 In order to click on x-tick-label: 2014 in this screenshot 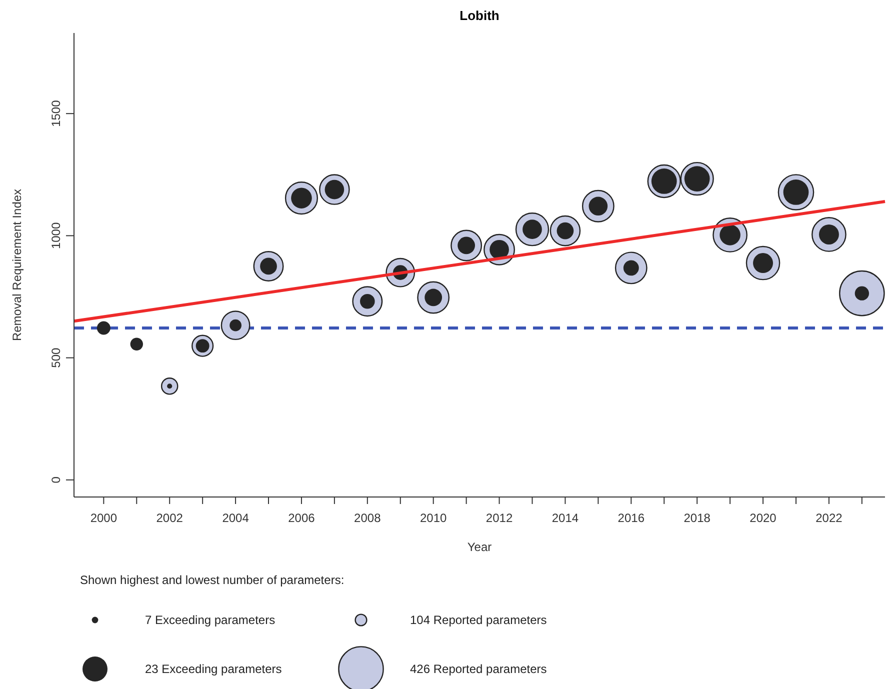, I will do `click(565, 518)`.